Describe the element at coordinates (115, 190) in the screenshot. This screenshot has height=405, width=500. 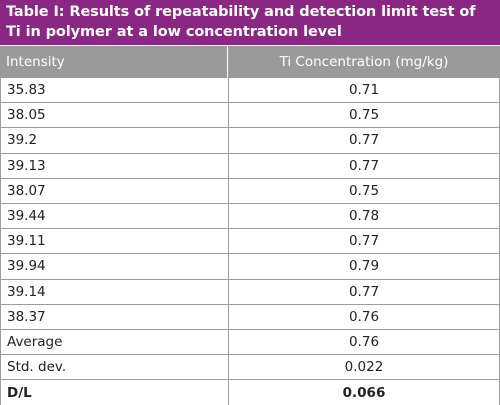
I see `intensity-cell: 38.07` at that location.